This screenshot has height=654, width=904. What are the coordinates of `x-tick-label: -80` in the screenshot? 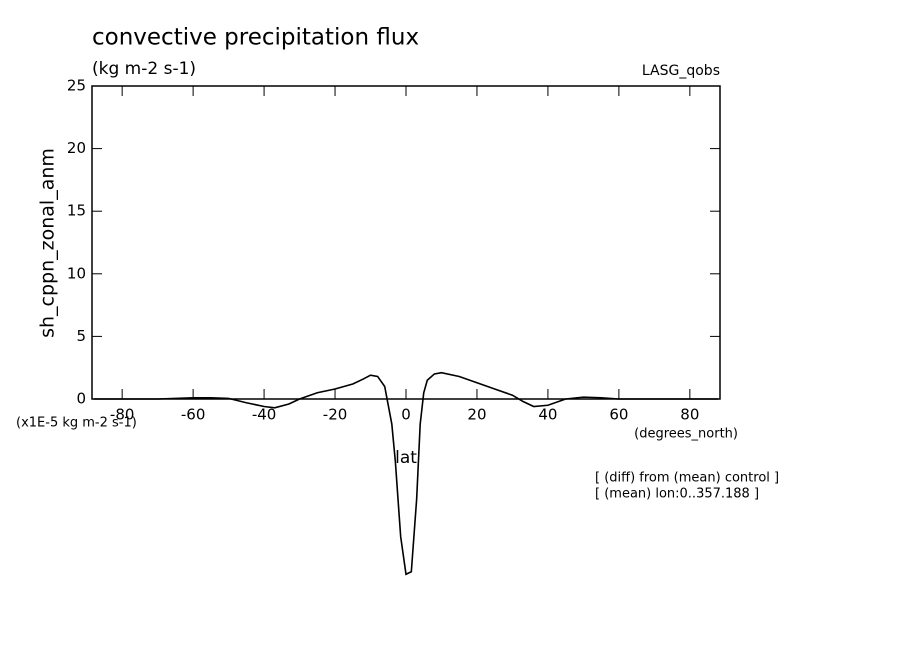 It's located at (122, 415).